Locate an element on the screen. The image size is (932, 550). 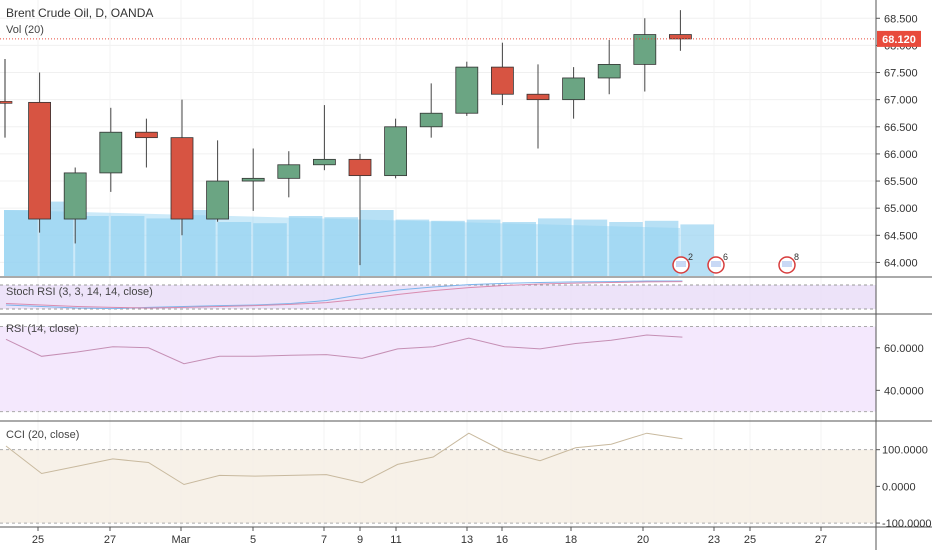
price-tick-label: 64.500 is located at coordinates (901, 236).